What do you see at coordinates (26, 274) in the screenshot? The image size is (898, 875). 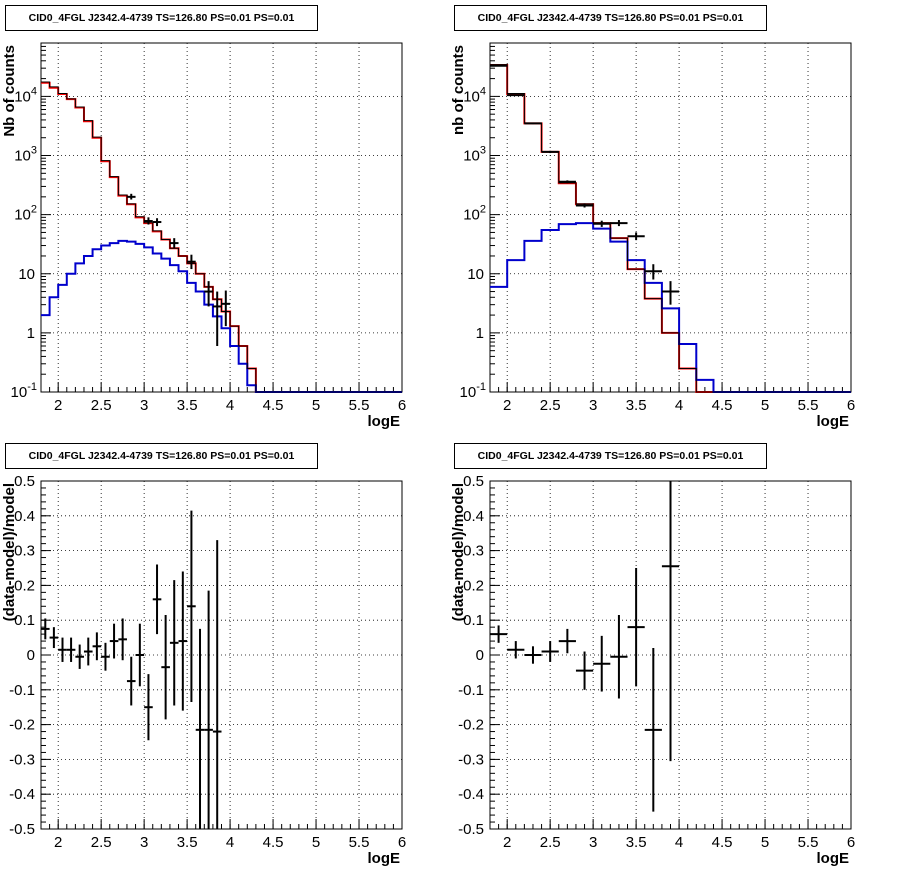 I see `y-tick-label: 10` at bounding box center [26, 274].